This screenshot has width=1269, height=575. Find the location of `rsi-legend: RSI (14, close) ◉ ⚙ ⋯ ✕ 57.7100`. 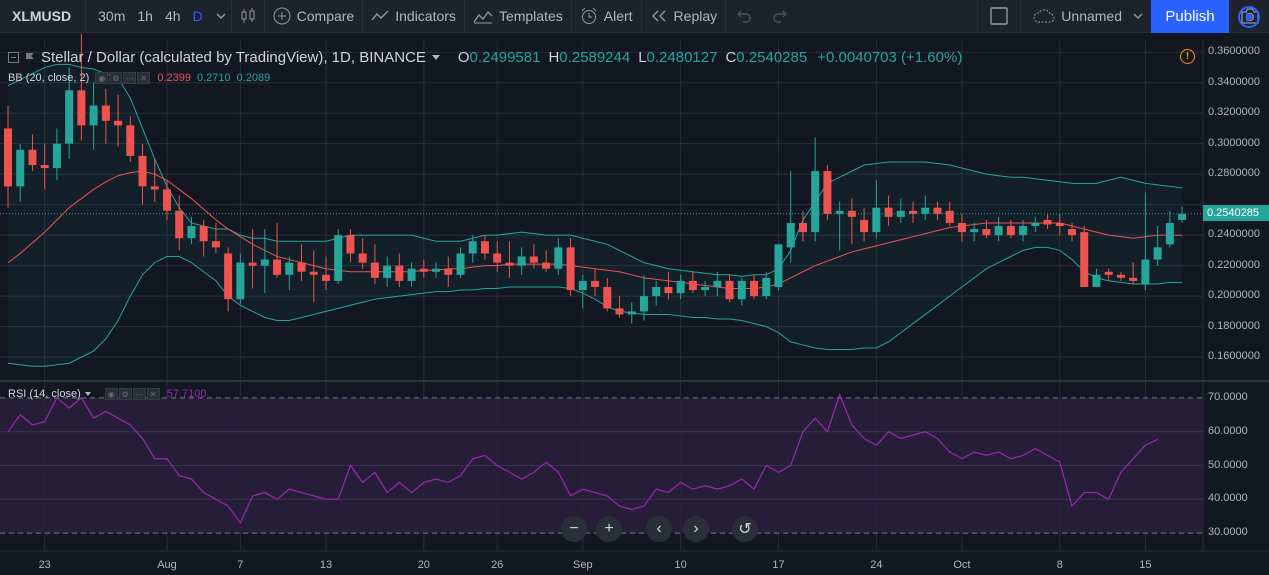

rsi-legend: RSI (14, close) ◉ ⚙ ⋯ ✕ 57.7100 is located at coordinates (107, 394).